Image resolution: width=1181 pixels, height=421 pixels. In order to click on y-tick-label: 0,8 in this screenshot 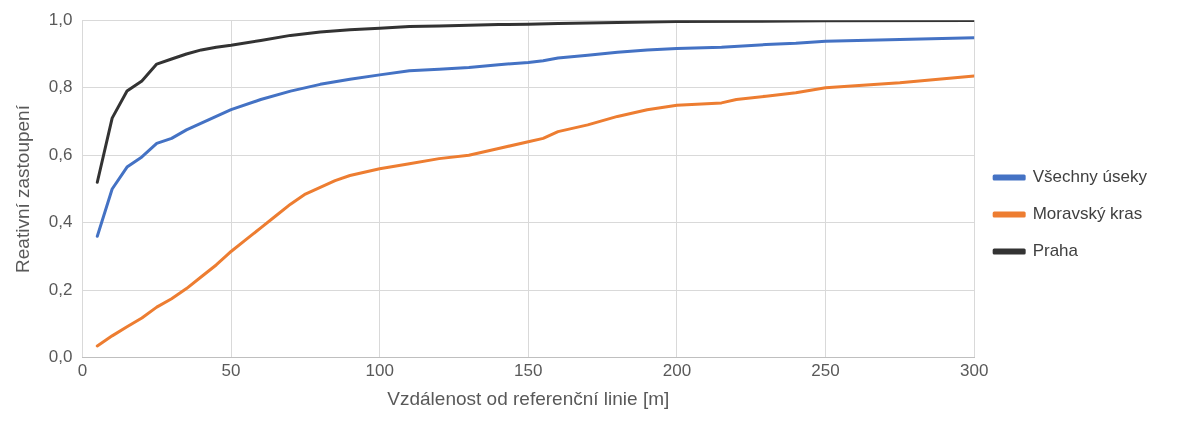, I will do `click(60, 87)`.